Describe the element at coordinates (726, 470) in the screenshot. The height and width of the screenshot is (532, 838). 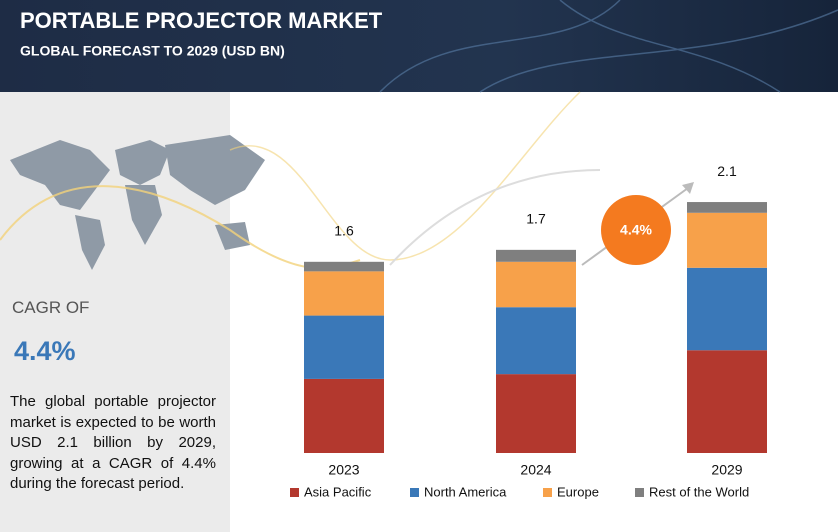
I see `x-tick-label: 2029` at that location.